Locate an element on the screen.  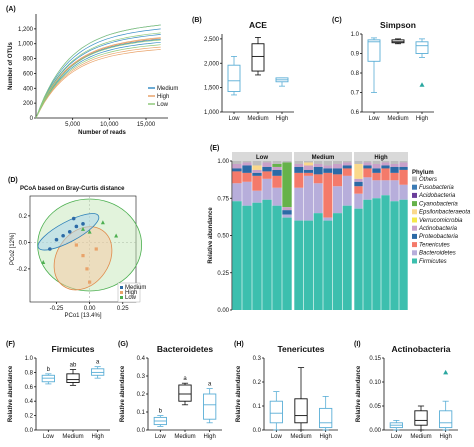
chart-title: Firmicutes is located at coordinates (73, 349).